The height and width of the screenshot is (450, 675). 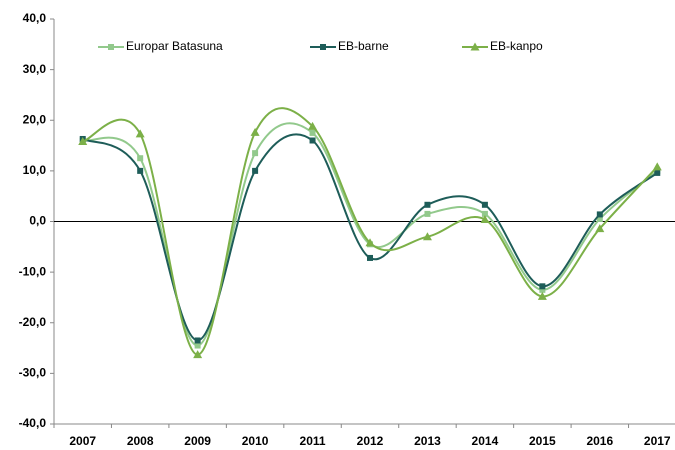 What do you see at coordinates (82, 441) in the screenshot?
I see `x-tick-label: 2007` at bounding box center [82, 441].